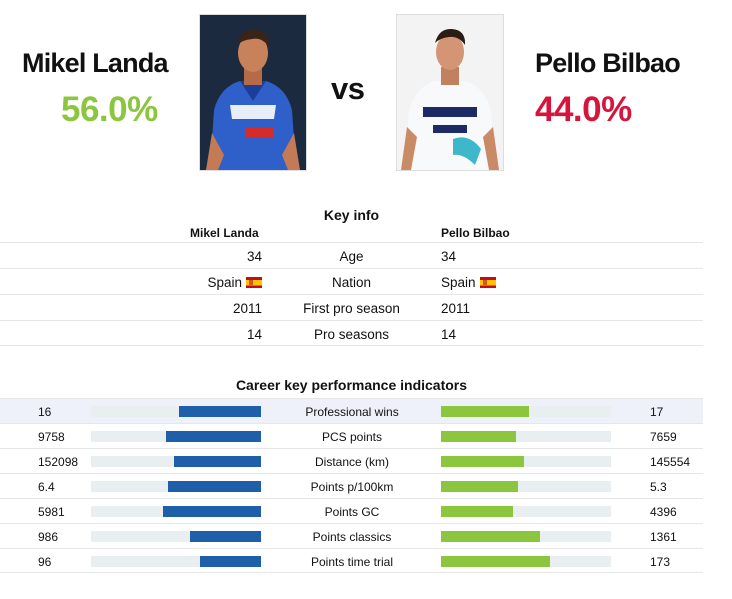  What do you see at coordinates (224, 282) in the screenshot?
I see `key-info-left-text: Spain` at bounding box center [224, 282].